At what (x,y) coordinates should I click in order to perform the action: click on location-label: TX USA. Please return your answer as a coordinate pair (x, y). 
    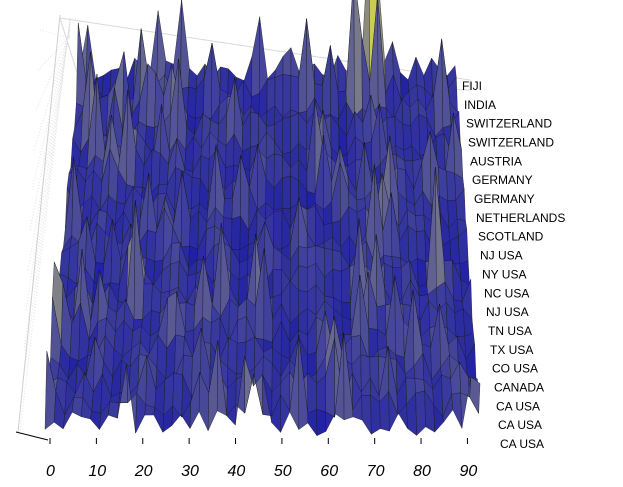
    Looking at the image, I should click on (511, 350).